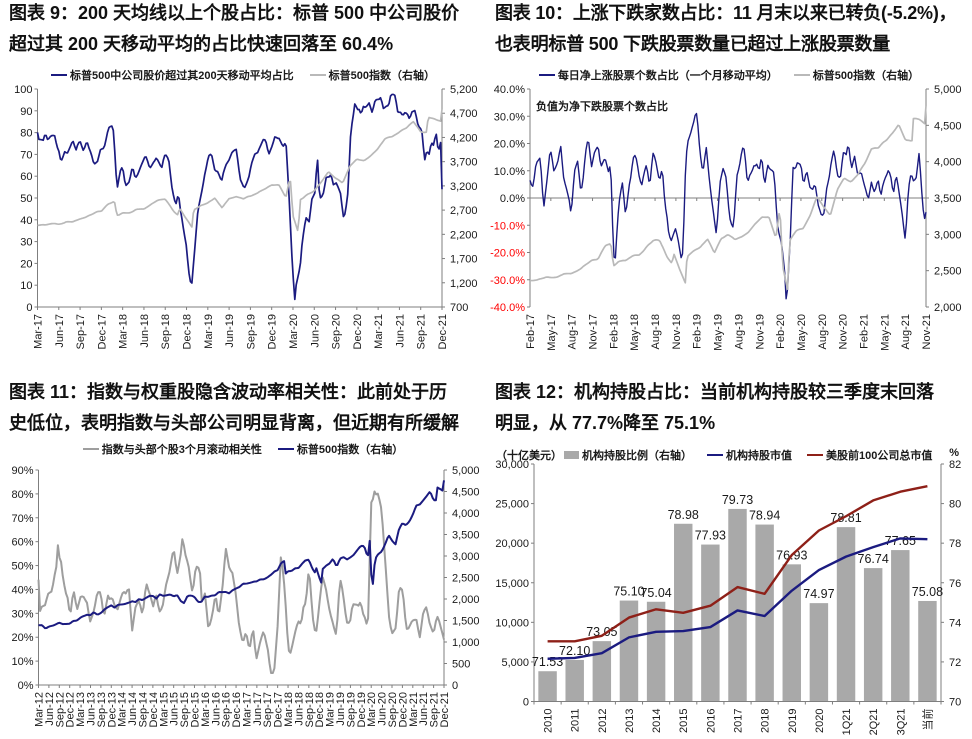 The height and width of the screenshot is (739, 972). Describe the element at coordinates (526, 703) in the screenshot. I see `left-axis-tick-label: 0` at that location.